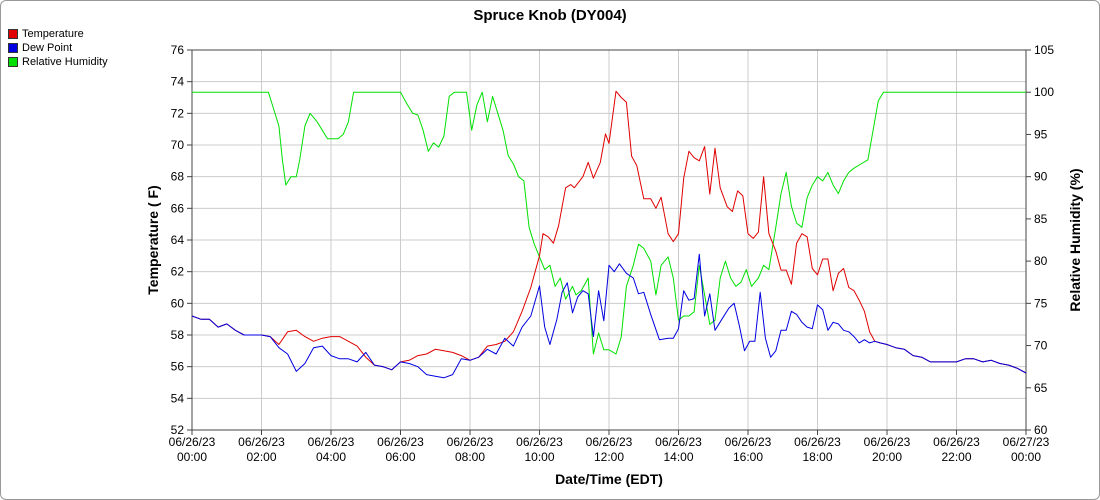 This screenshot has width=1100, height=500. Describe the element at coordinates (549, 15) in the screenshot. I see `chart-title: Spruce Knob (DY004)` at that location.